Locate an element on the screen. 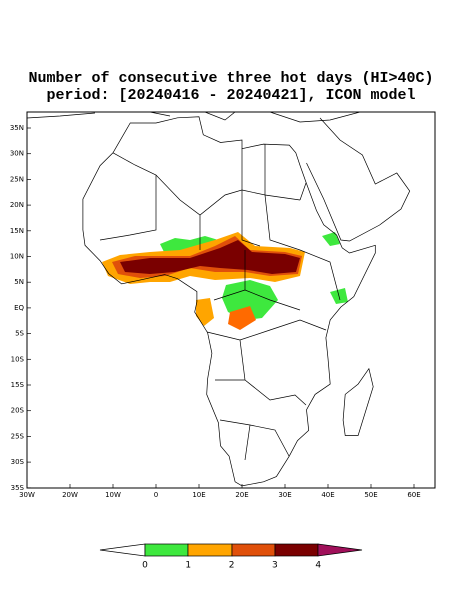 The height and width of the screenshot is (600, 463). lon-label: 50E is located at coordinates (370, 495).